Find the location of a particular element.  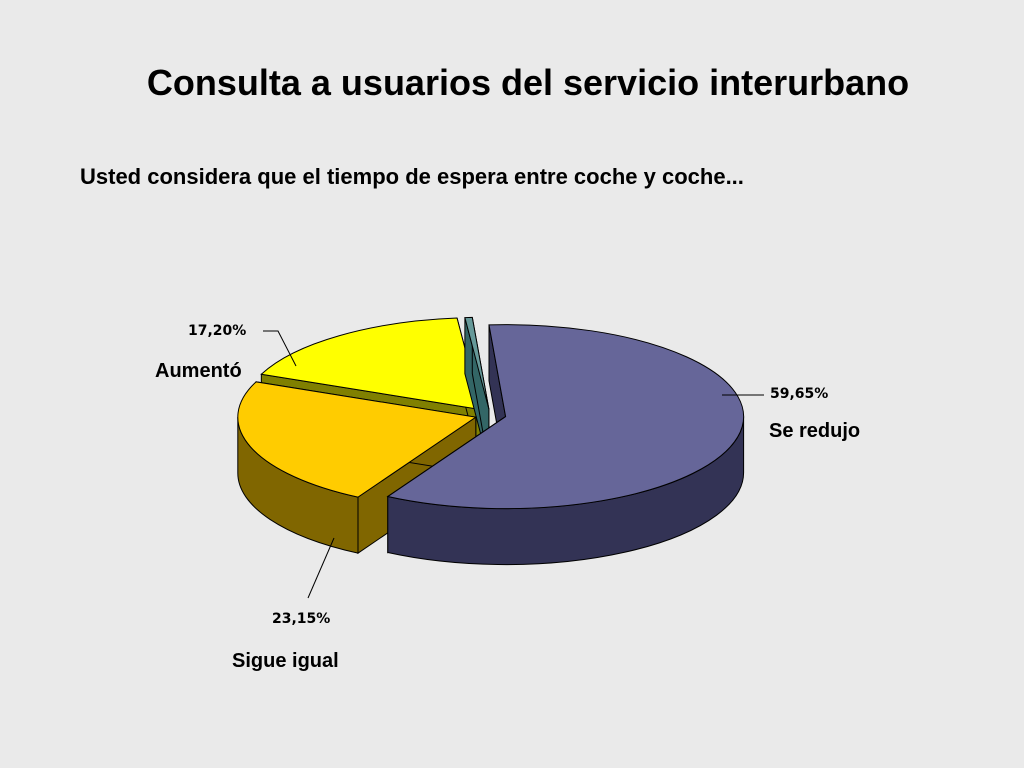

value-label-se-redujo: 59,65% is located at coordinates (799, 394).